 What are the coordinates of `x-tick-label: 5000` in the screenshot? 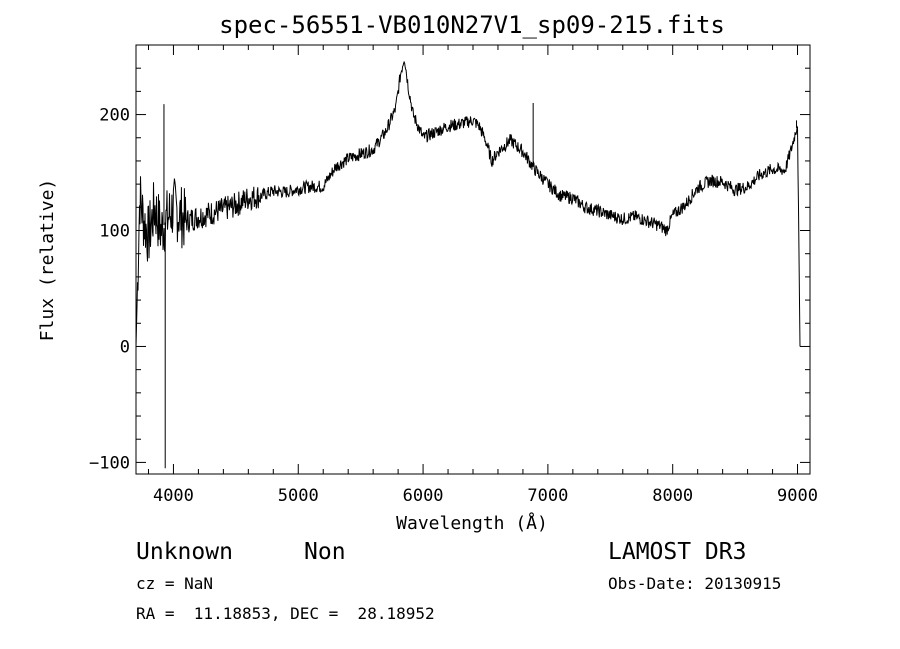 It's located at (298, 496).